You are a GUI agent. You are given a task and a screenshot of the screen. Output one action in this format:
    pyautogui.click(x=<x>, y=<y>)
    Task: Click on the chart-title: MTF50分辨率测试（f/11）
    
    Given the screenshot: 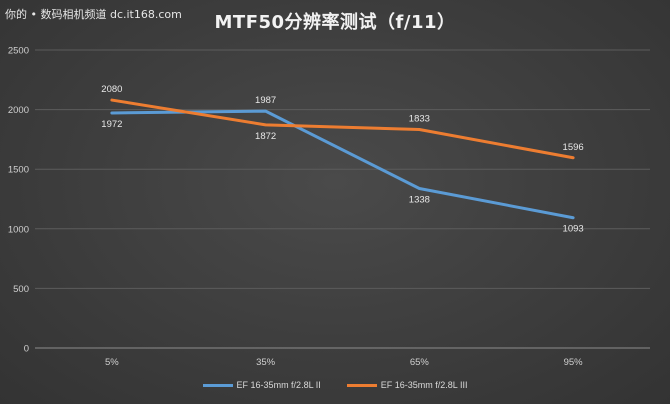 What is the action you would take?
    pyautogui.click(x=335, y=22)
    